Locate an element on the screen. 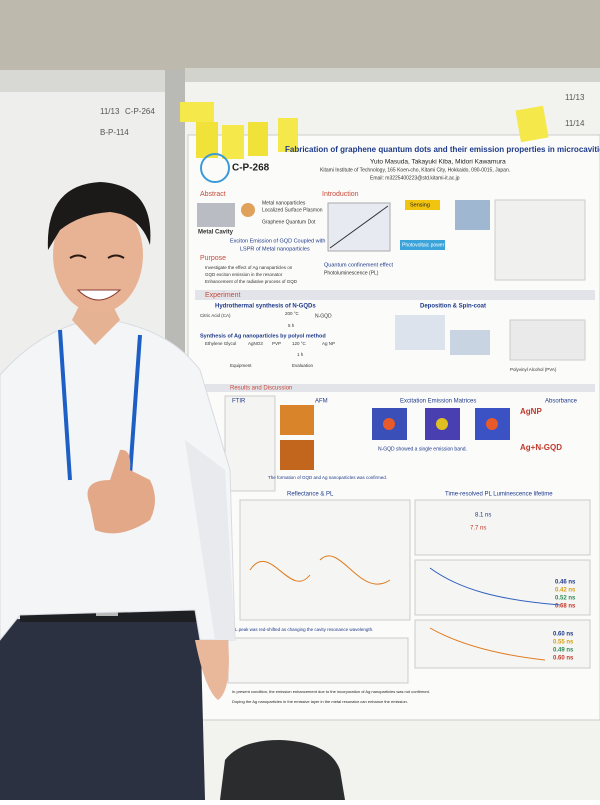 The image size is (600, 805). experiment-item: 200 °C is located at coordinates (292, 313).